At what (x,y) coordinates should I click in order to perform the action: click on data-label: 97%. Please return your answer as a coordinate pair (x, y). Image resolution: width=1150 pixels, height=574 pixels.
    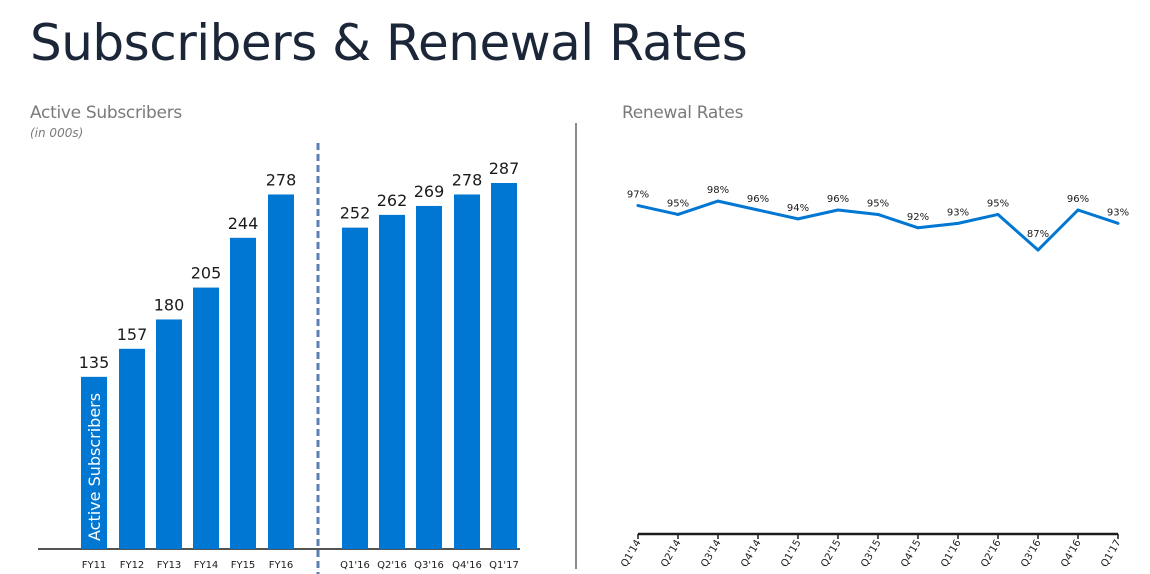
    Looking at the image, I should click on (638, 195).